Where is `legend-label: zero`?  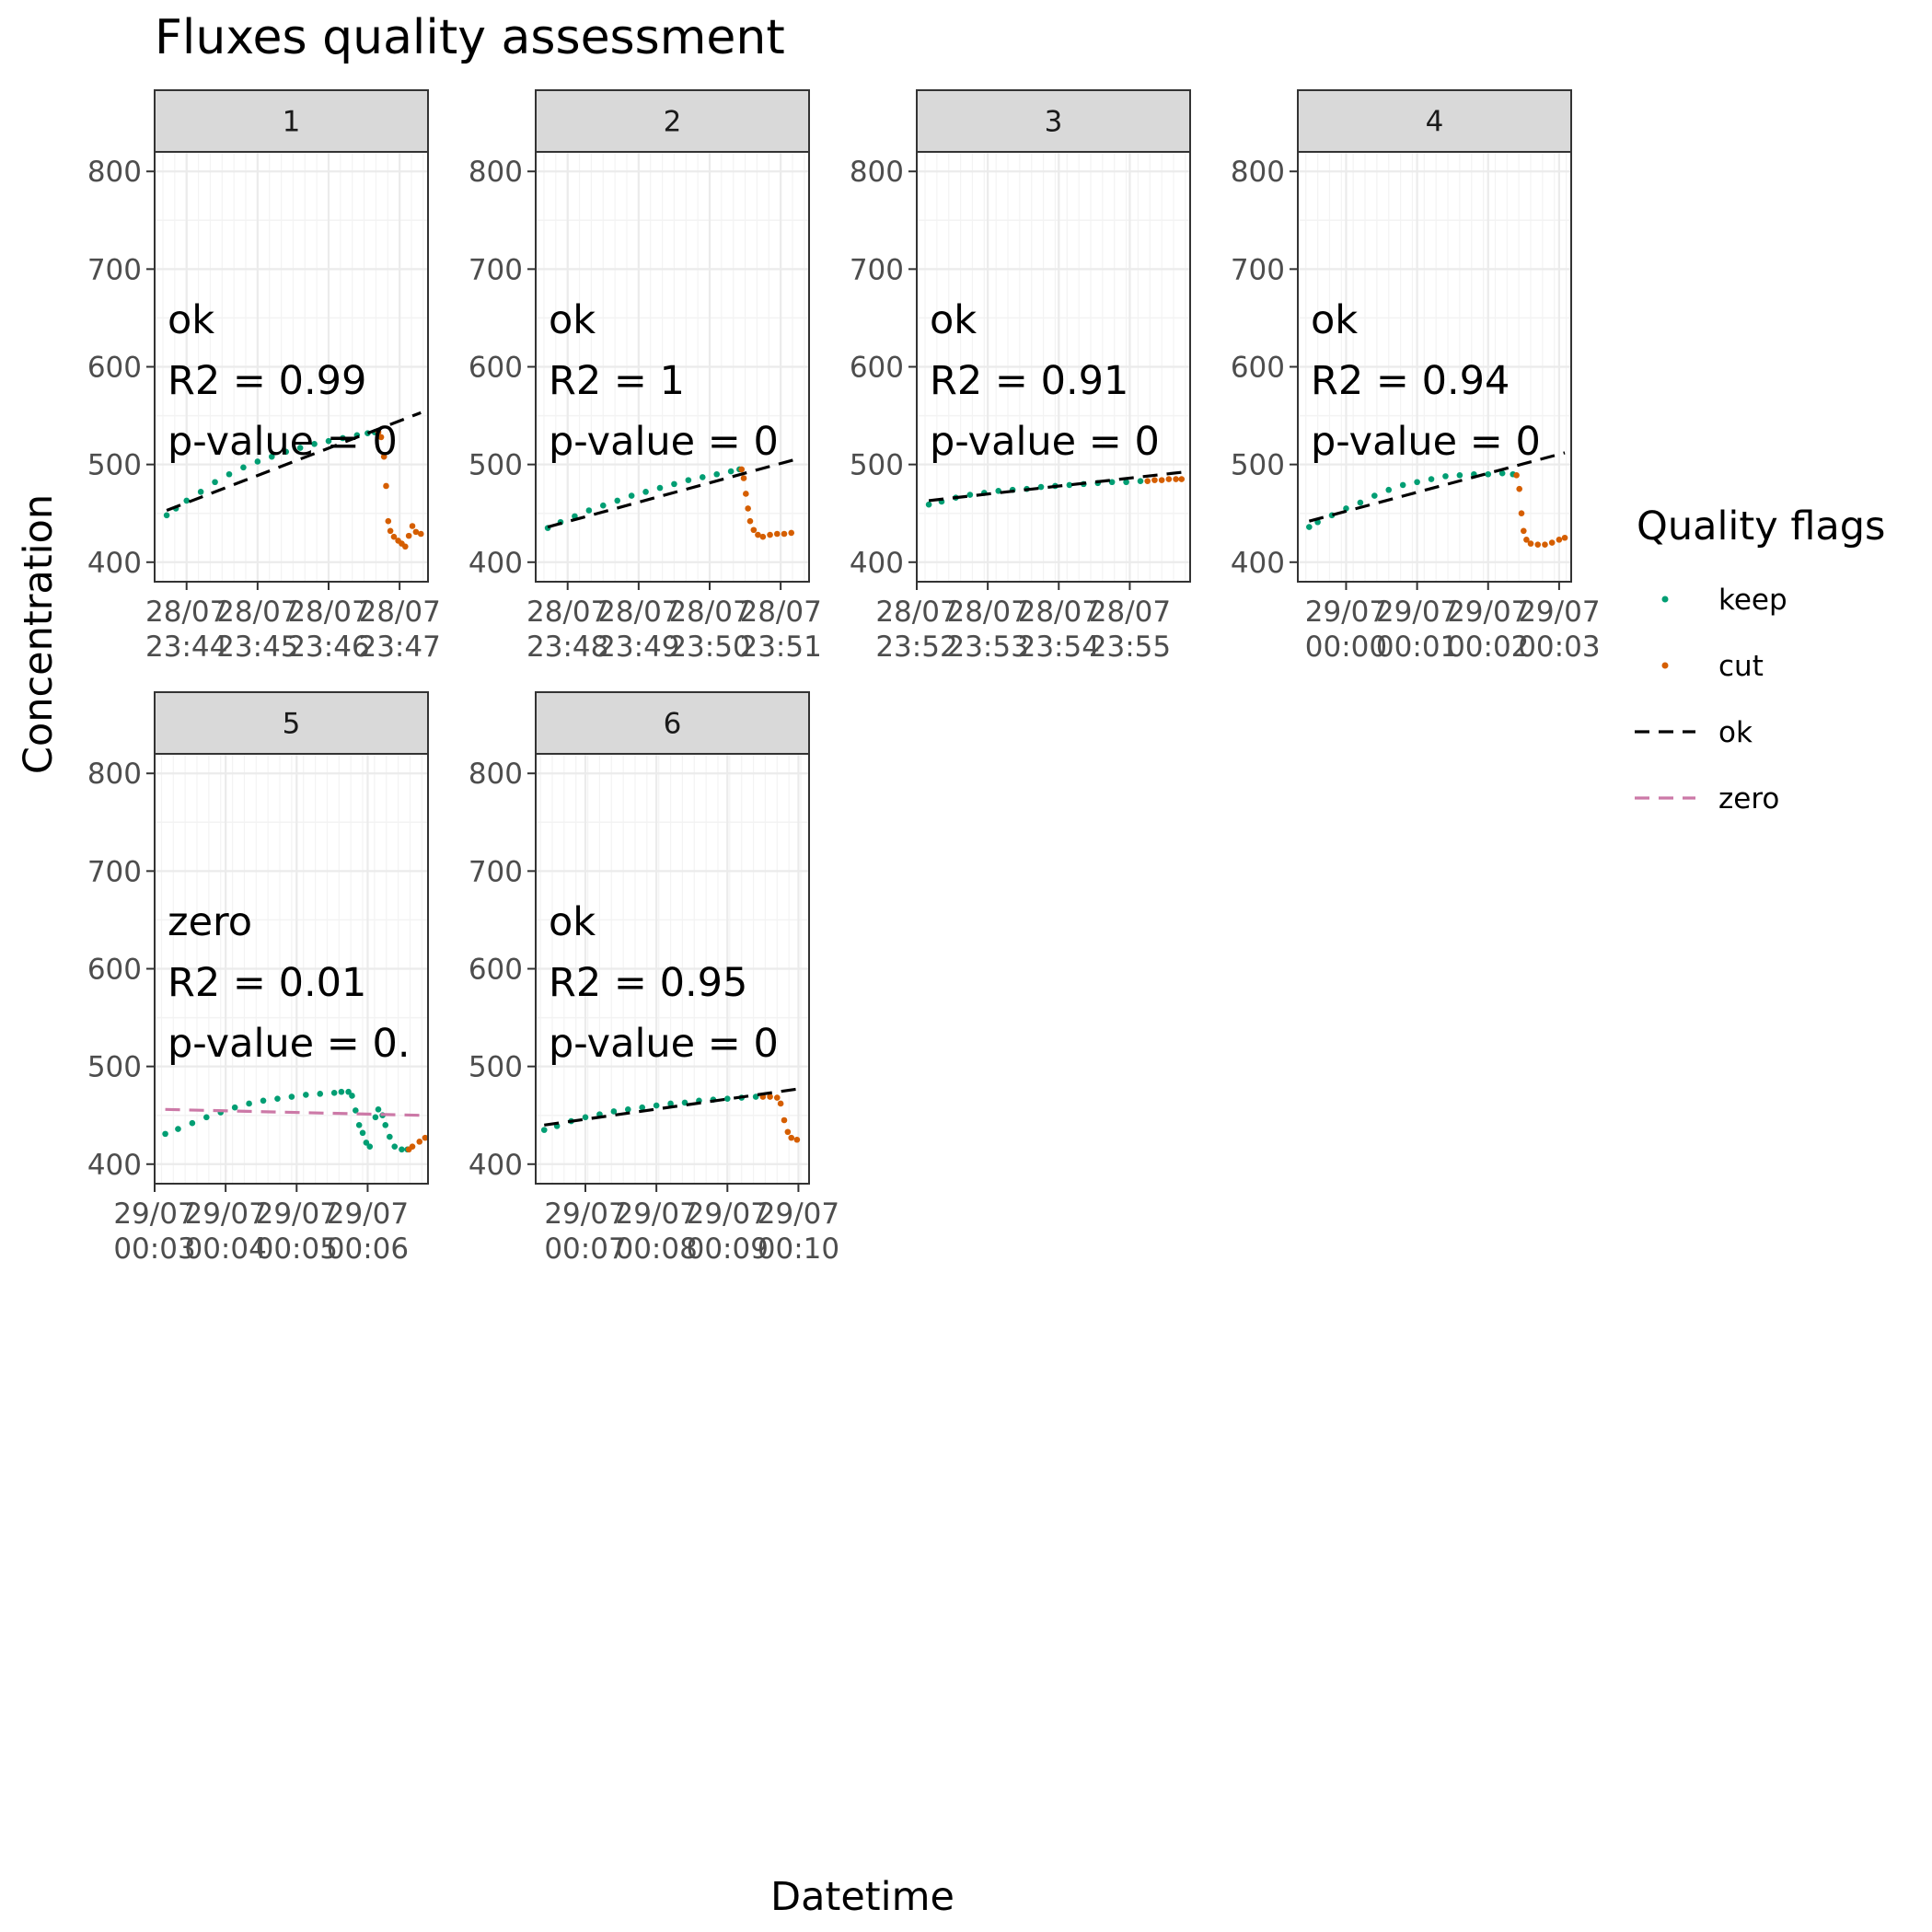
legend-label: zero is located at coordinates (1749, 799).